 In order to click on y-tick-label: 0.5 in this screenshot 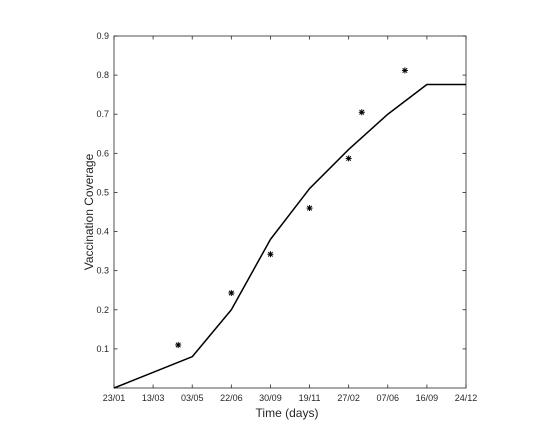, I will do `click(102, 192)`.